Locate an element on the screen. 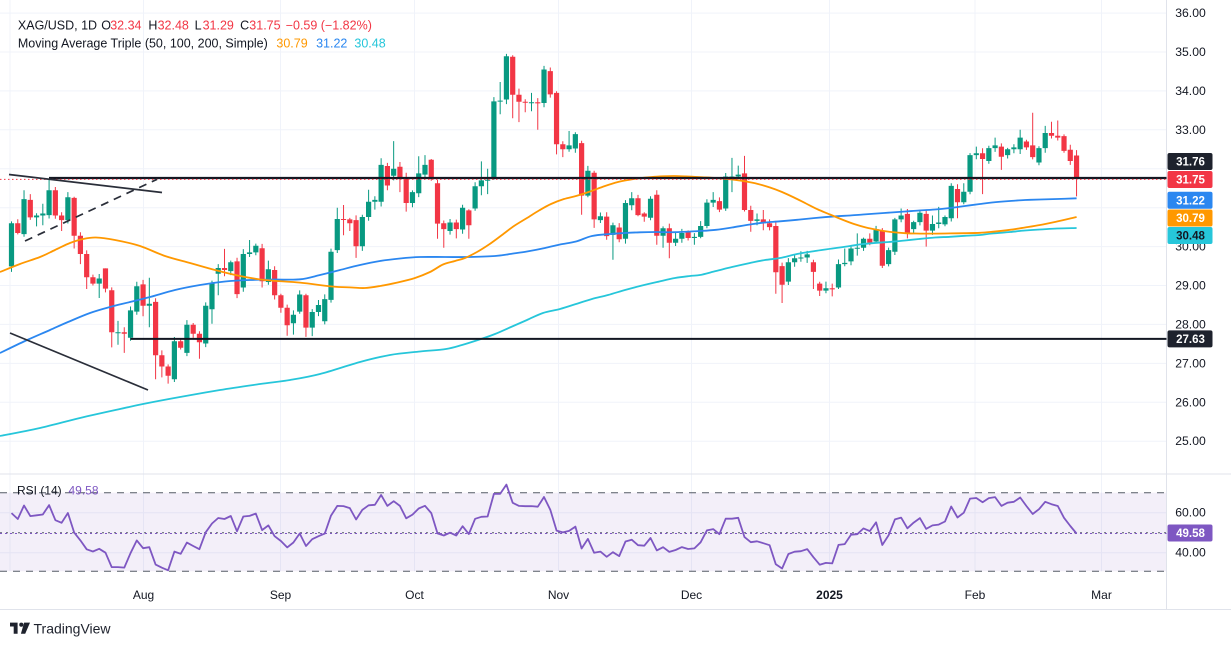  svg-text: Dec is located at coordinates (691, 595).